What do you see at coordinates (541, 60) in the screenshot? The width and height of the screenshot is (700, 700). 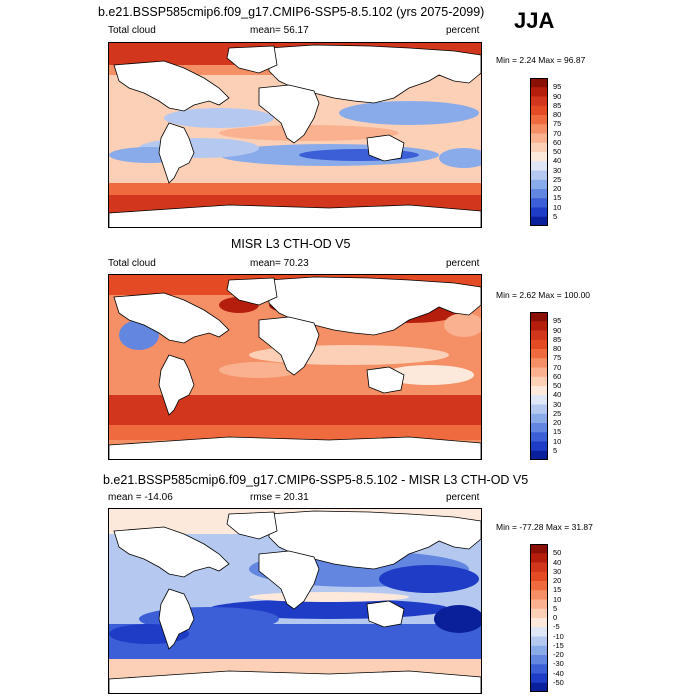 I see `panel1-minmax: Min = 2.24 Max = 96.87` at bounding box center [541, 60].